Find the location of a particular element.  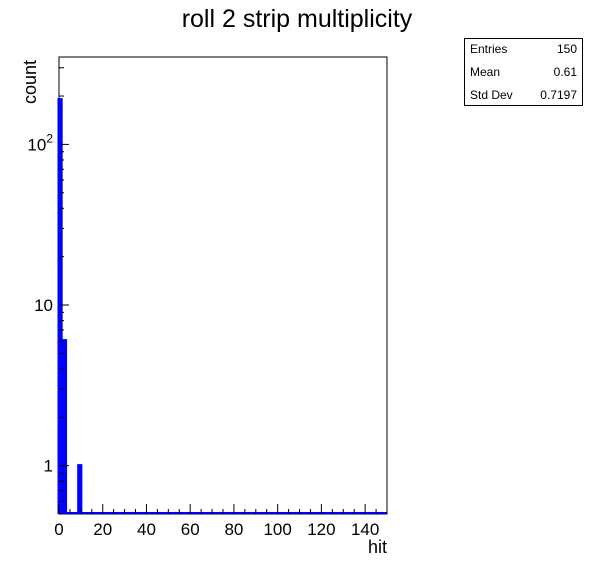

stats-label: Entries is located at coordinates (489, 49).